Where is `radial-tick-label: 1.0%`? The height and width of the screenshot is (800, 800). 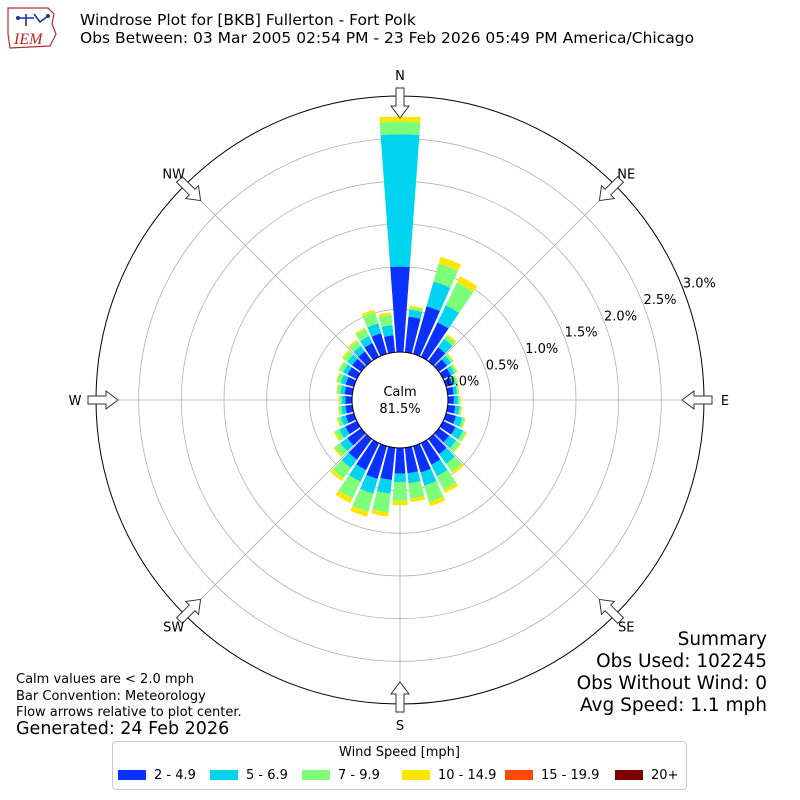
radial-tick-label: 1.0% is located at coordinates (541, 349).